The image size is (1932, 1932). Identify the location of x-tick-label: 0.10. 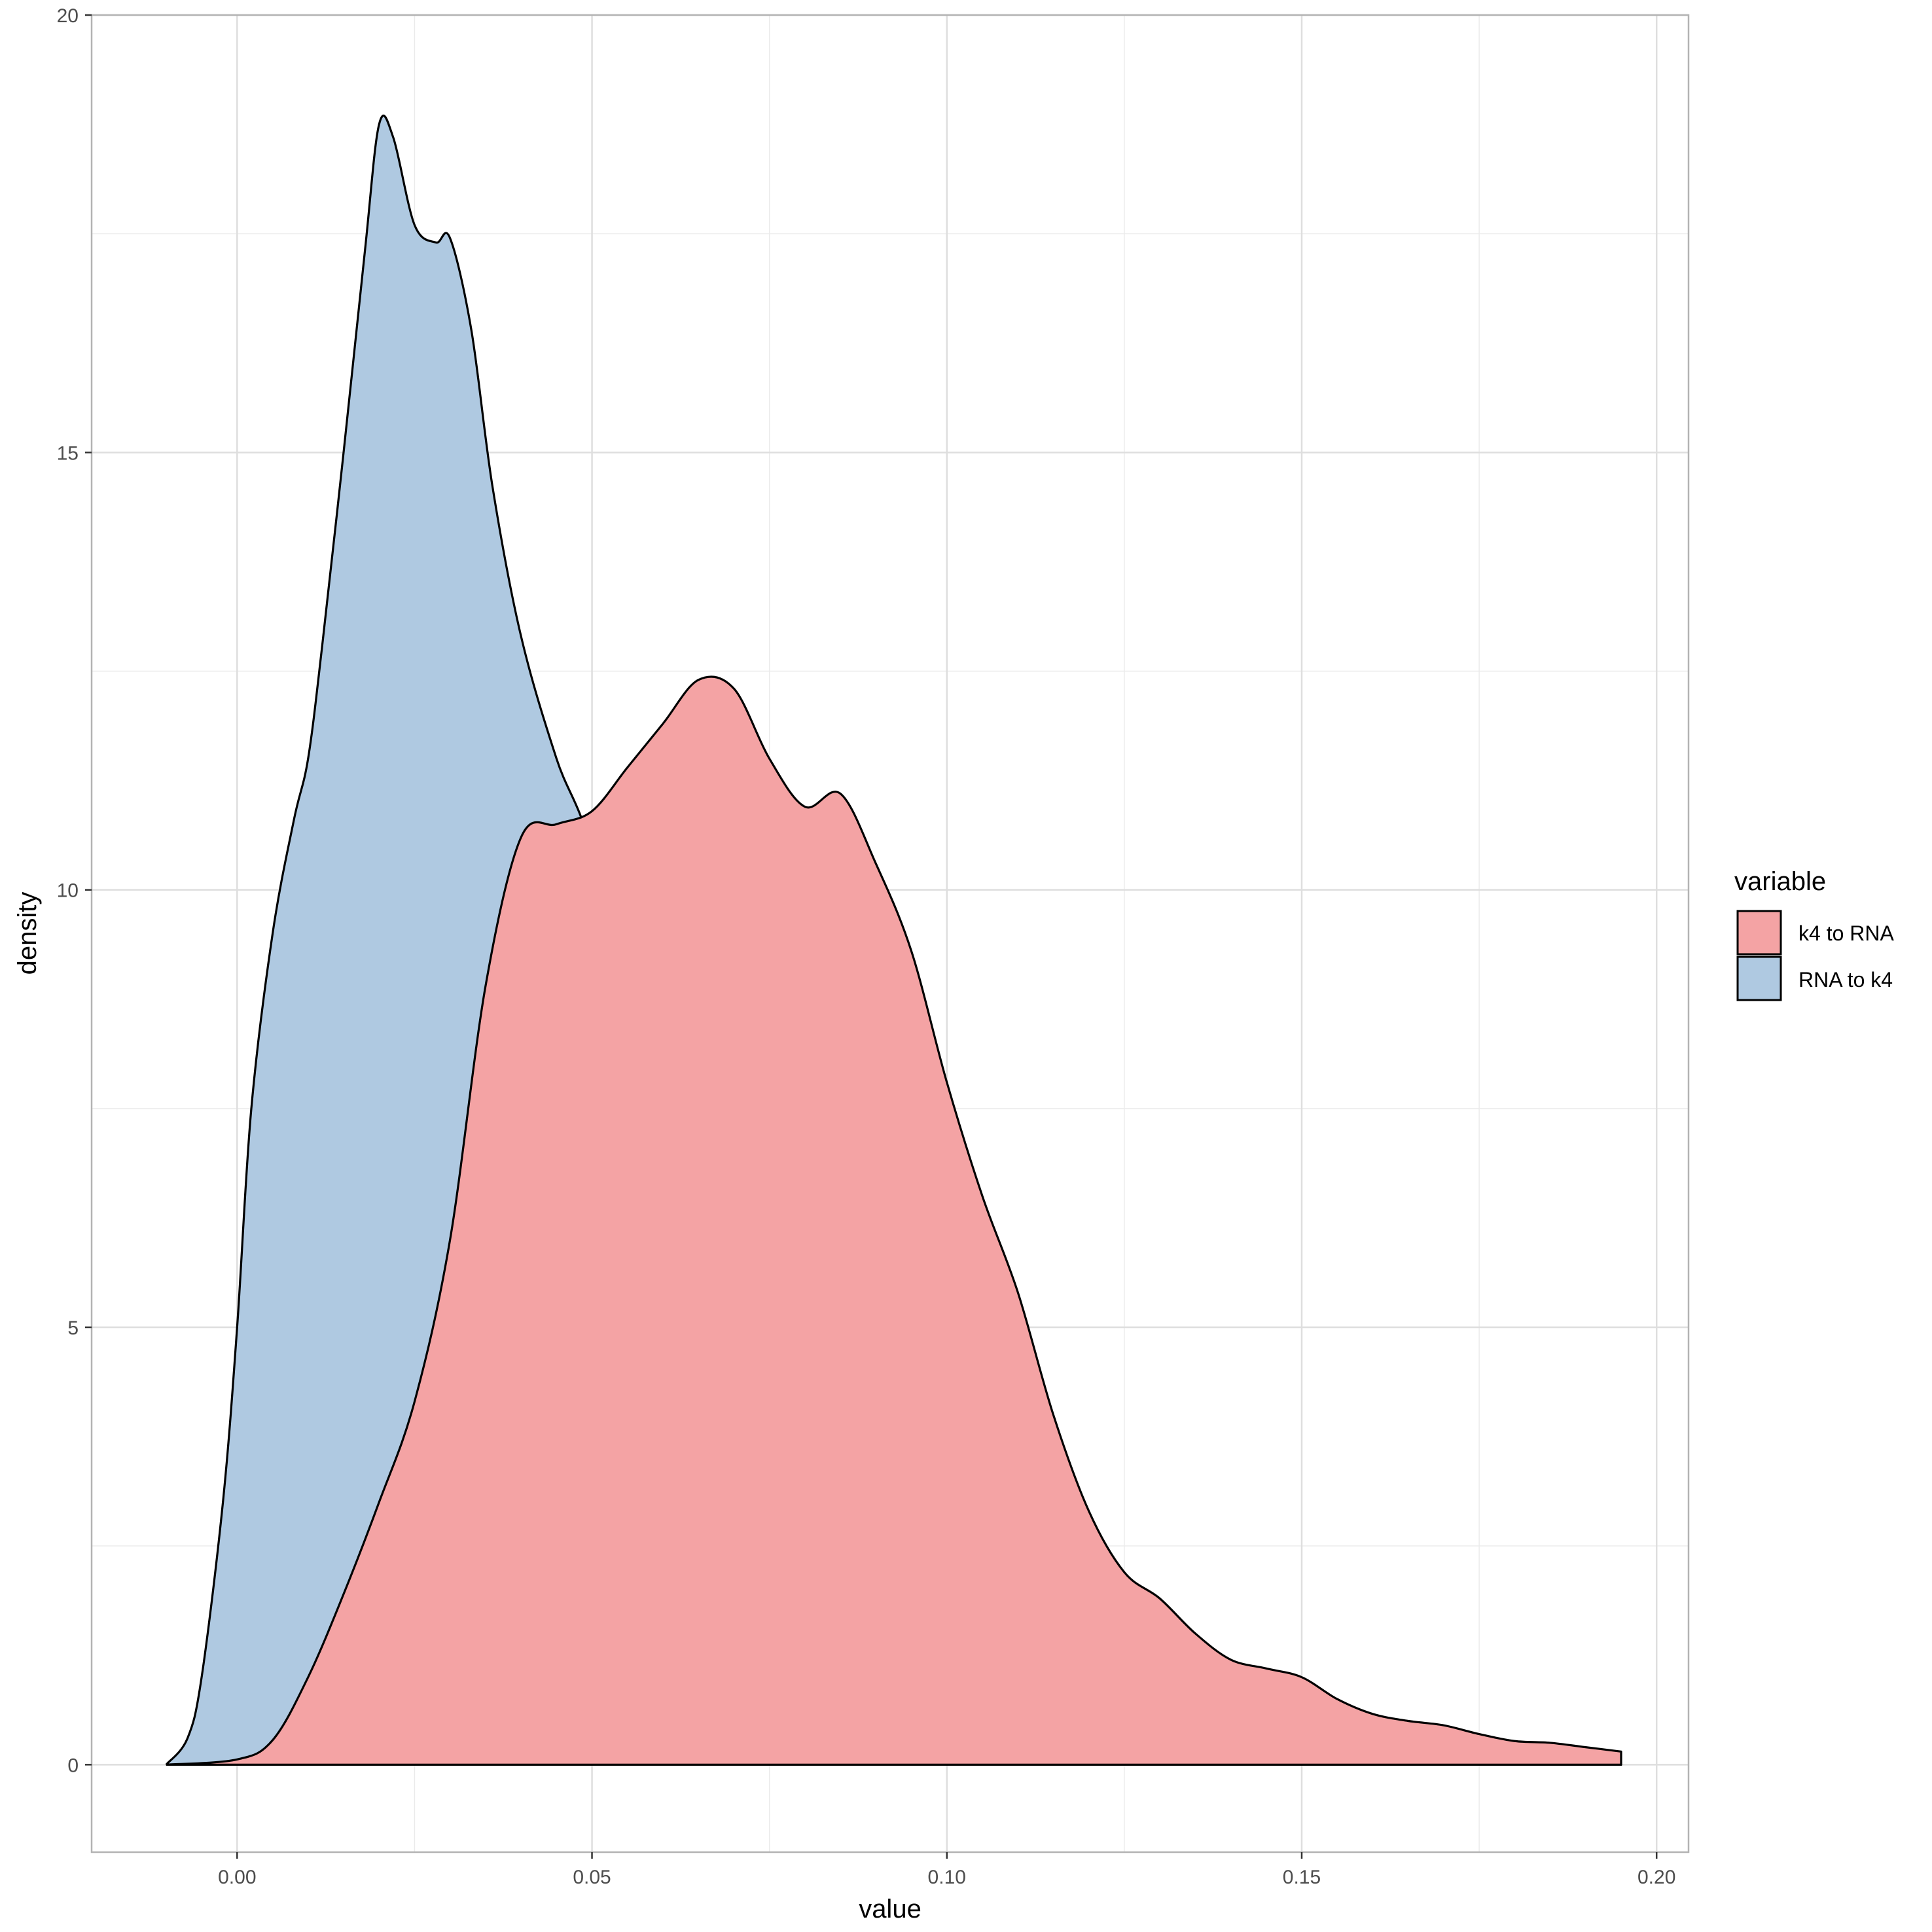
(947, 1877).